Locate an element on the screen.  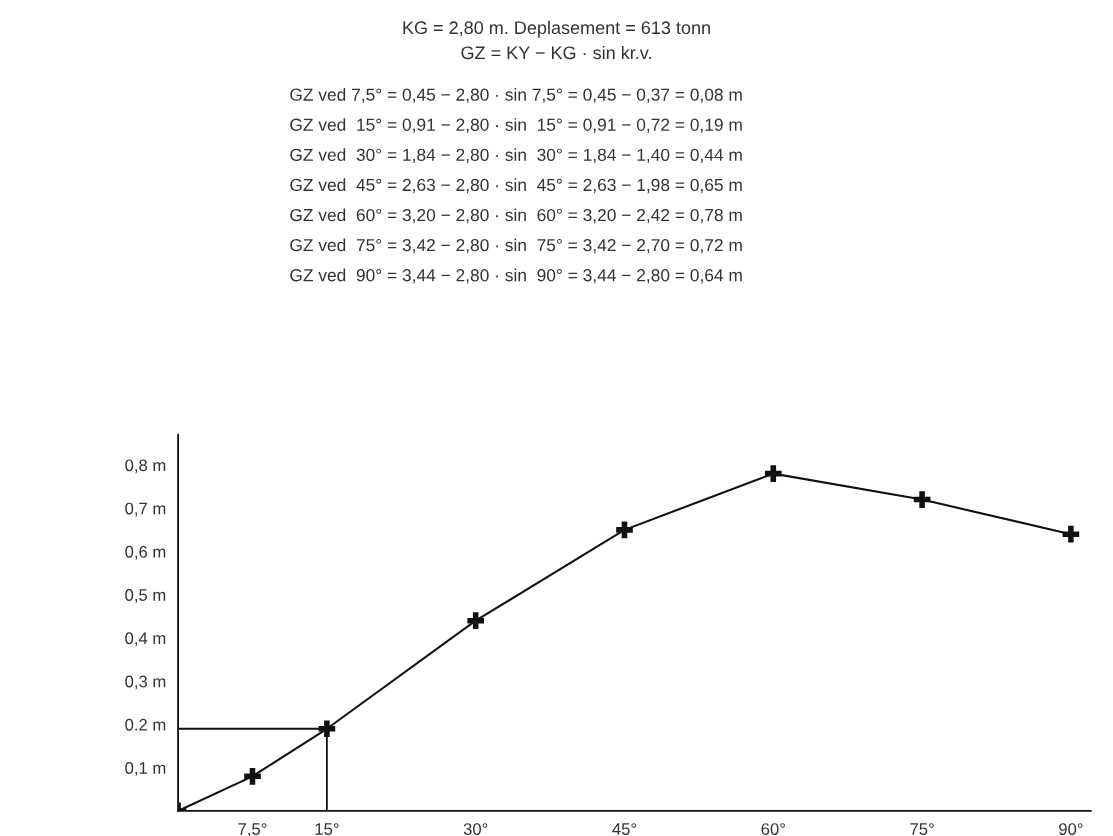
y-tick-label: 0,6 m is located at coordinates (145, 552).